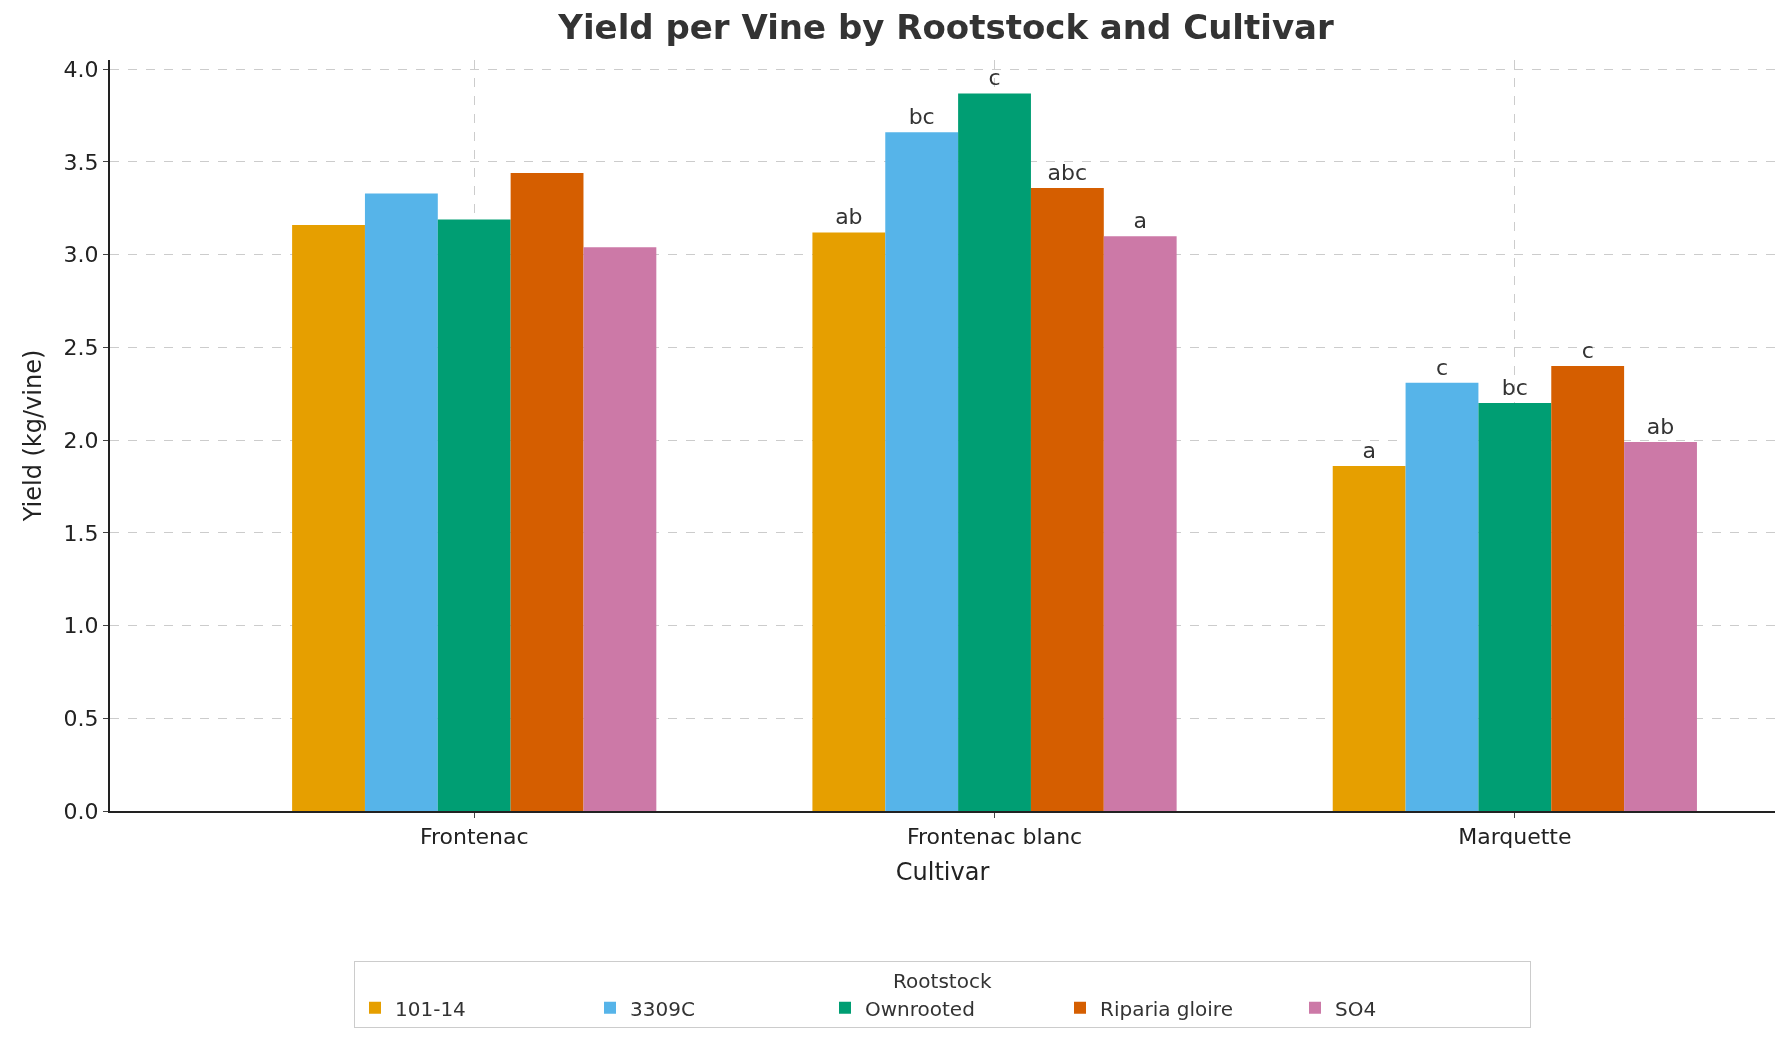 The height and width of the screenshot is (1041, 1785). What do you see at coordinates (81, 626) in the screenshot?
I see `y-tick-label: 1.0` at bounding box center [81, 626].